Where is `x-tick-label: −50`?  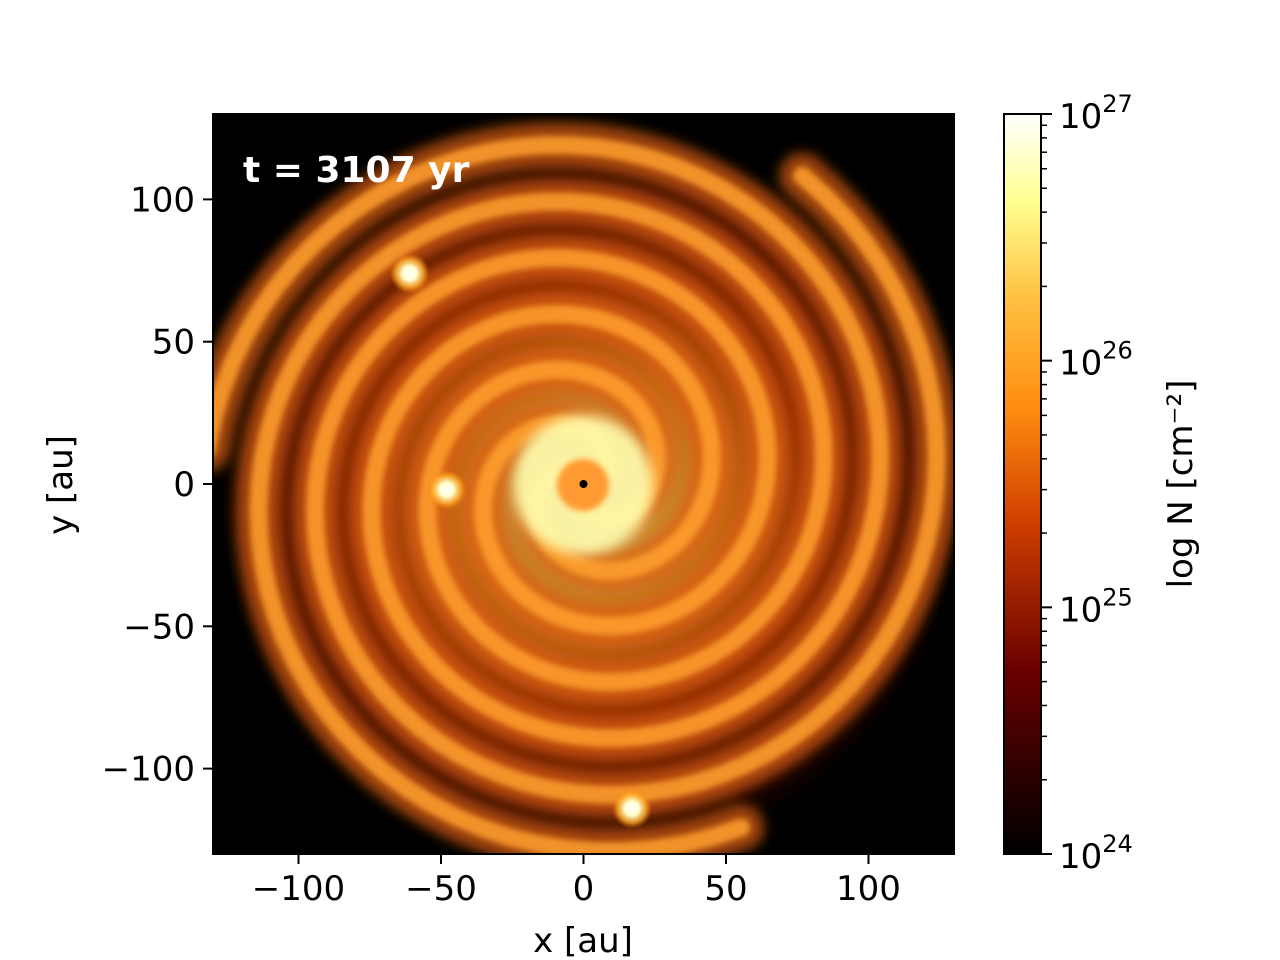 x-tick-label: −50 is located at coordinates (441, 889).